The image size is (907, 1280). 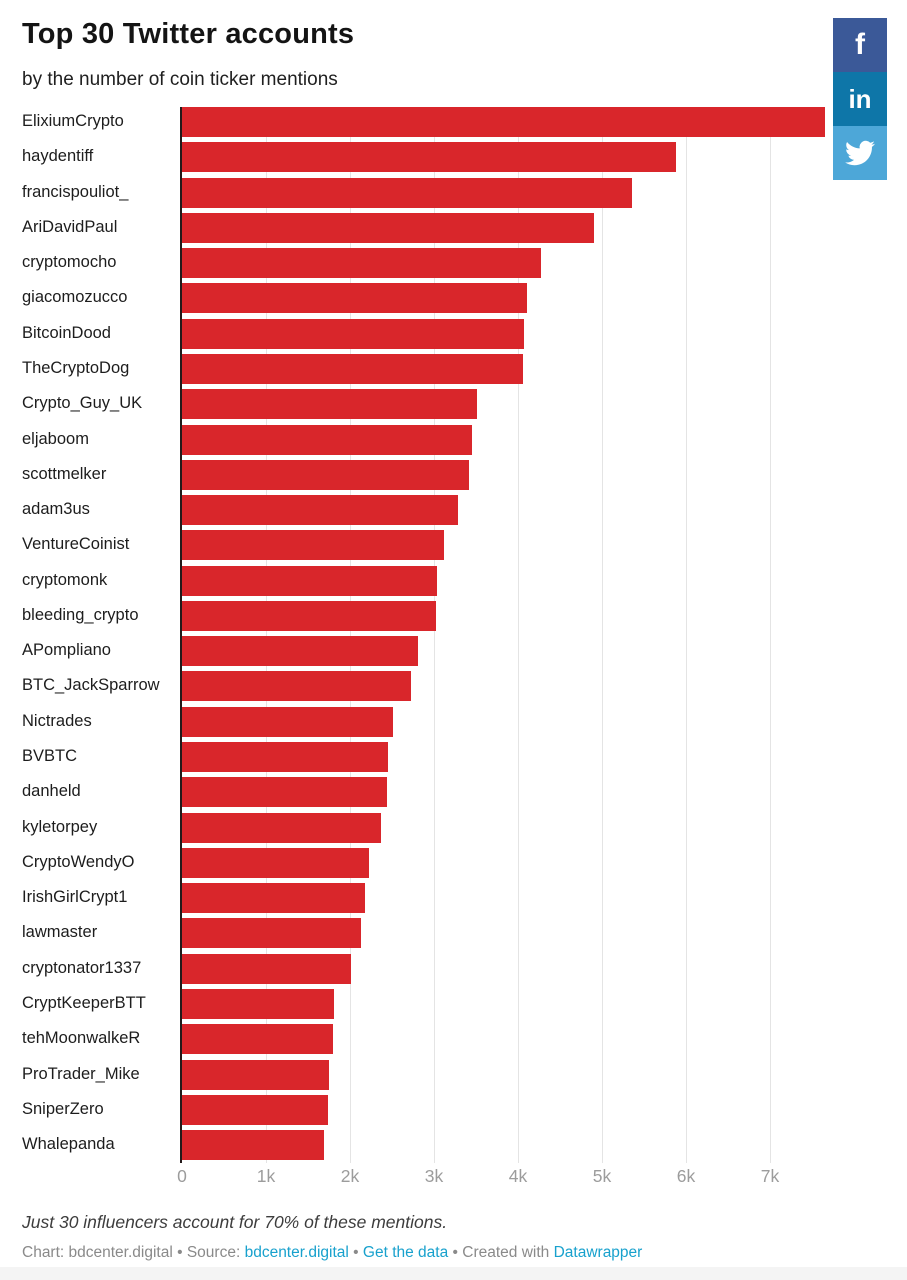 I want to click on attribution-text: Source:, so click(x=215, y=1252).